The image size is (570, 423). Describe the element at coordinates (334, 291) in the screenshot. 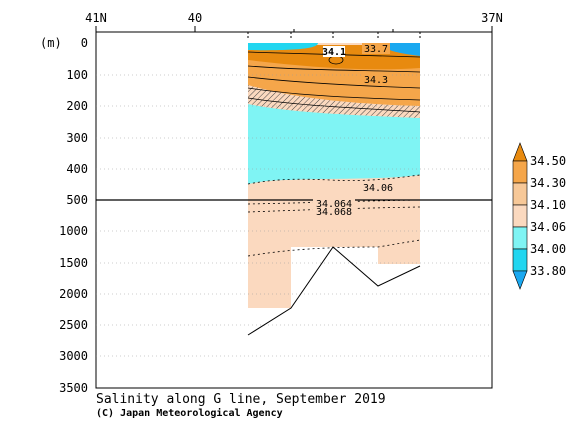

I see `bottom-profile` at that location.